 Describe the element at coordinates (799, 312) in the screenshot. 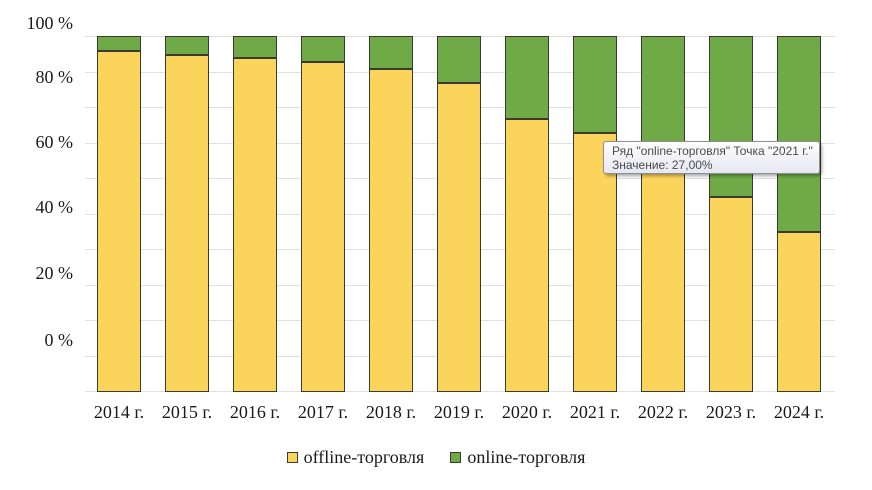

I see `bar-segment-offline-2024` at that location.